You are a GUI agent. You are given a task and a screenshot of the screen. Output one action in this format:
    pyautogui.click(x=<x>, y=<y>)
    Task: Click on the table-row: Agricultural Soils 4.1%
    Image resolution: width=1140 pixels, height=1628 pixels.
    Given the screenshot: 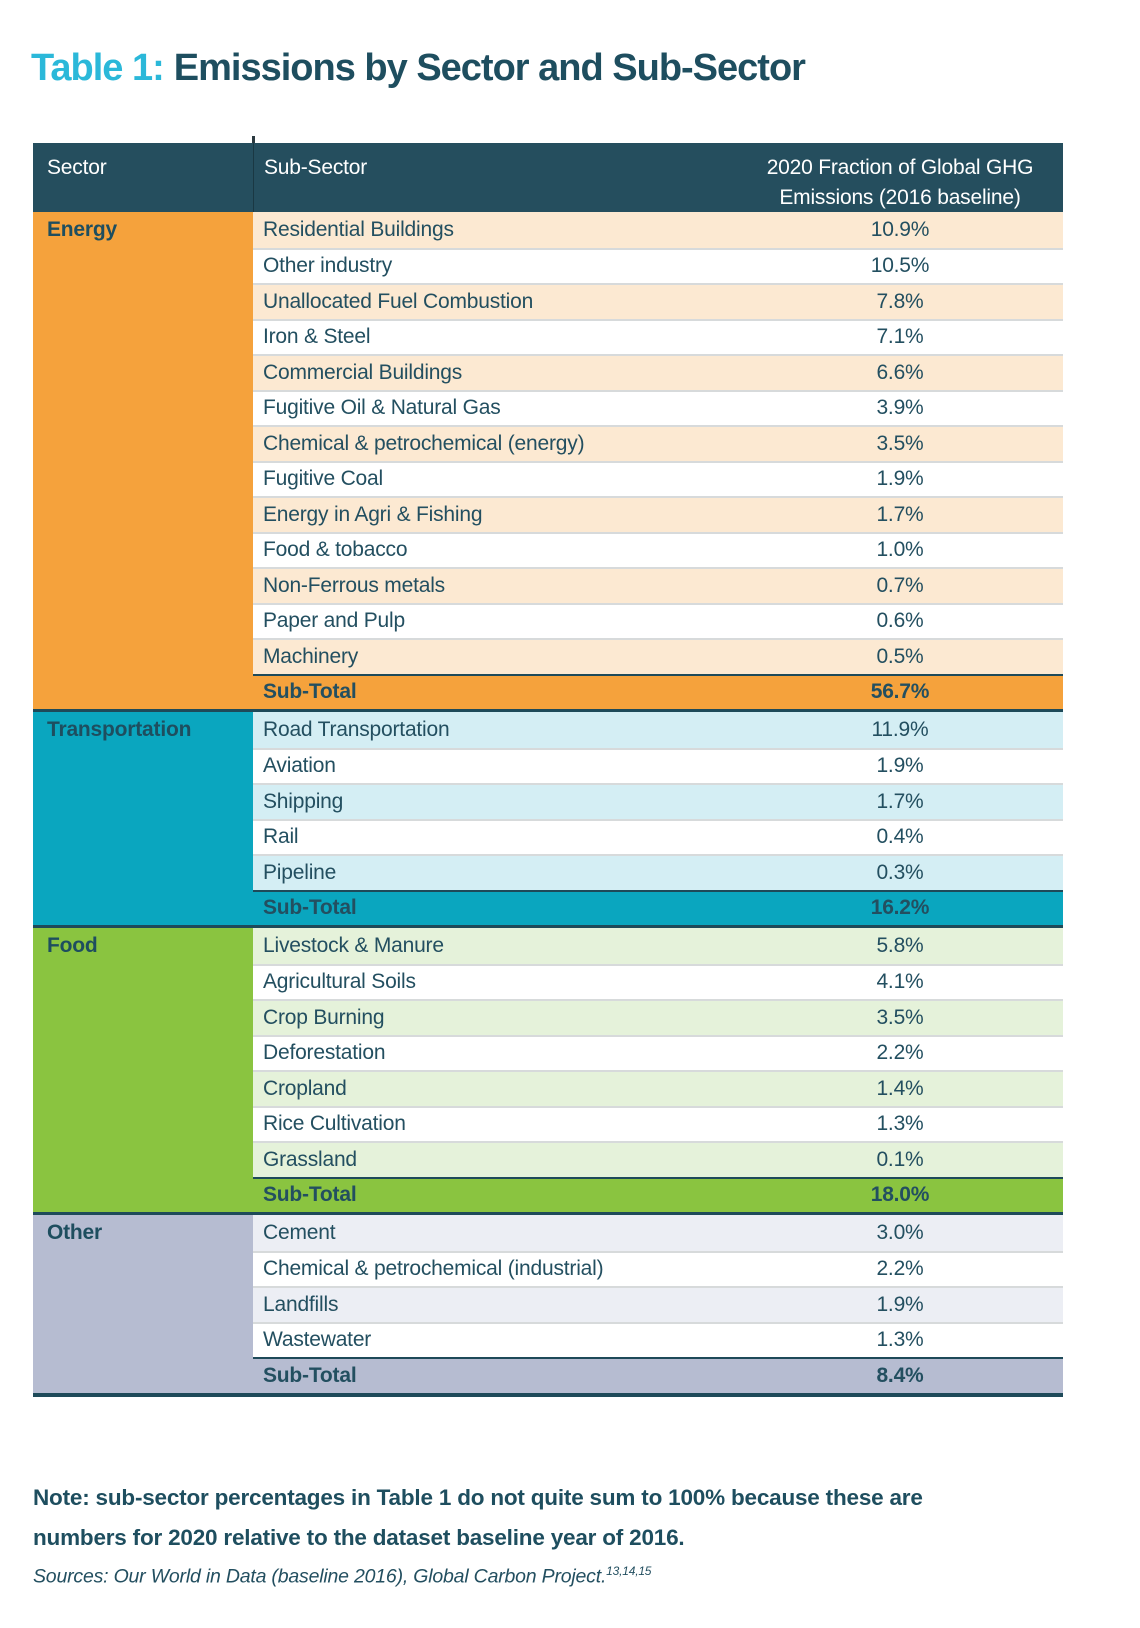 What is the action you would take?
    pyautogui.click(x=658, y=981)
    